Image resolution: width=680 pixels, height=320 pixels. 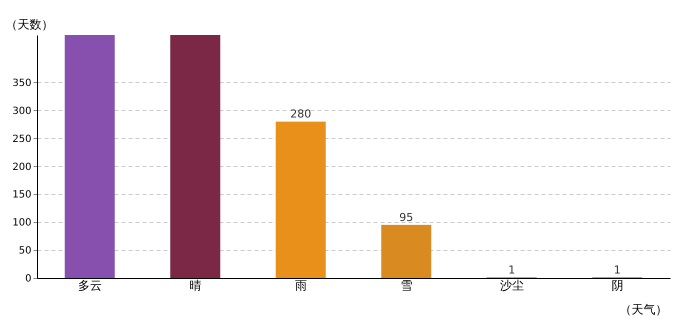 What do you see at coordinates (22, 83) in the screenshot?
I see `y-tick-label: 350` at bounding box center [22, 83].